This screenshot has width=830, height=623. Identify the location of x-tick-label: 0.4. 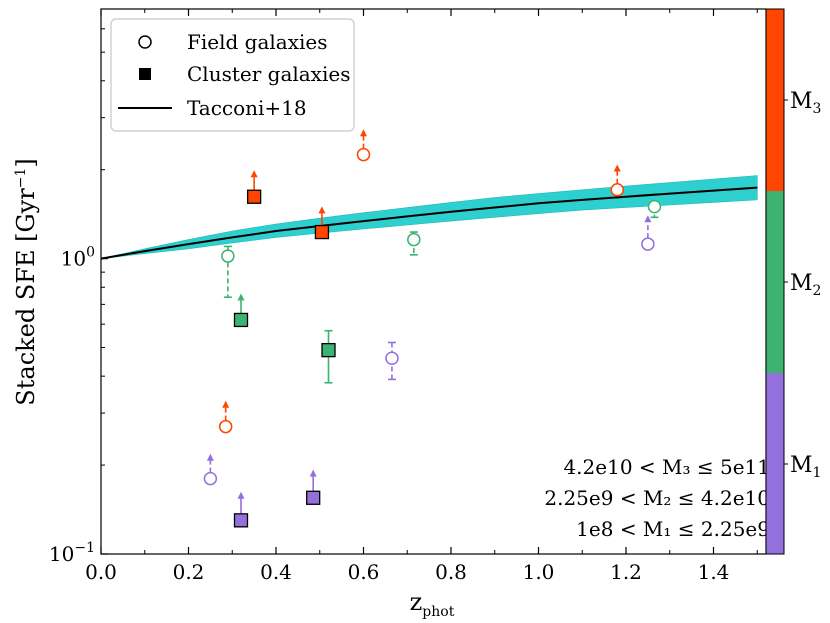
(276, 572).